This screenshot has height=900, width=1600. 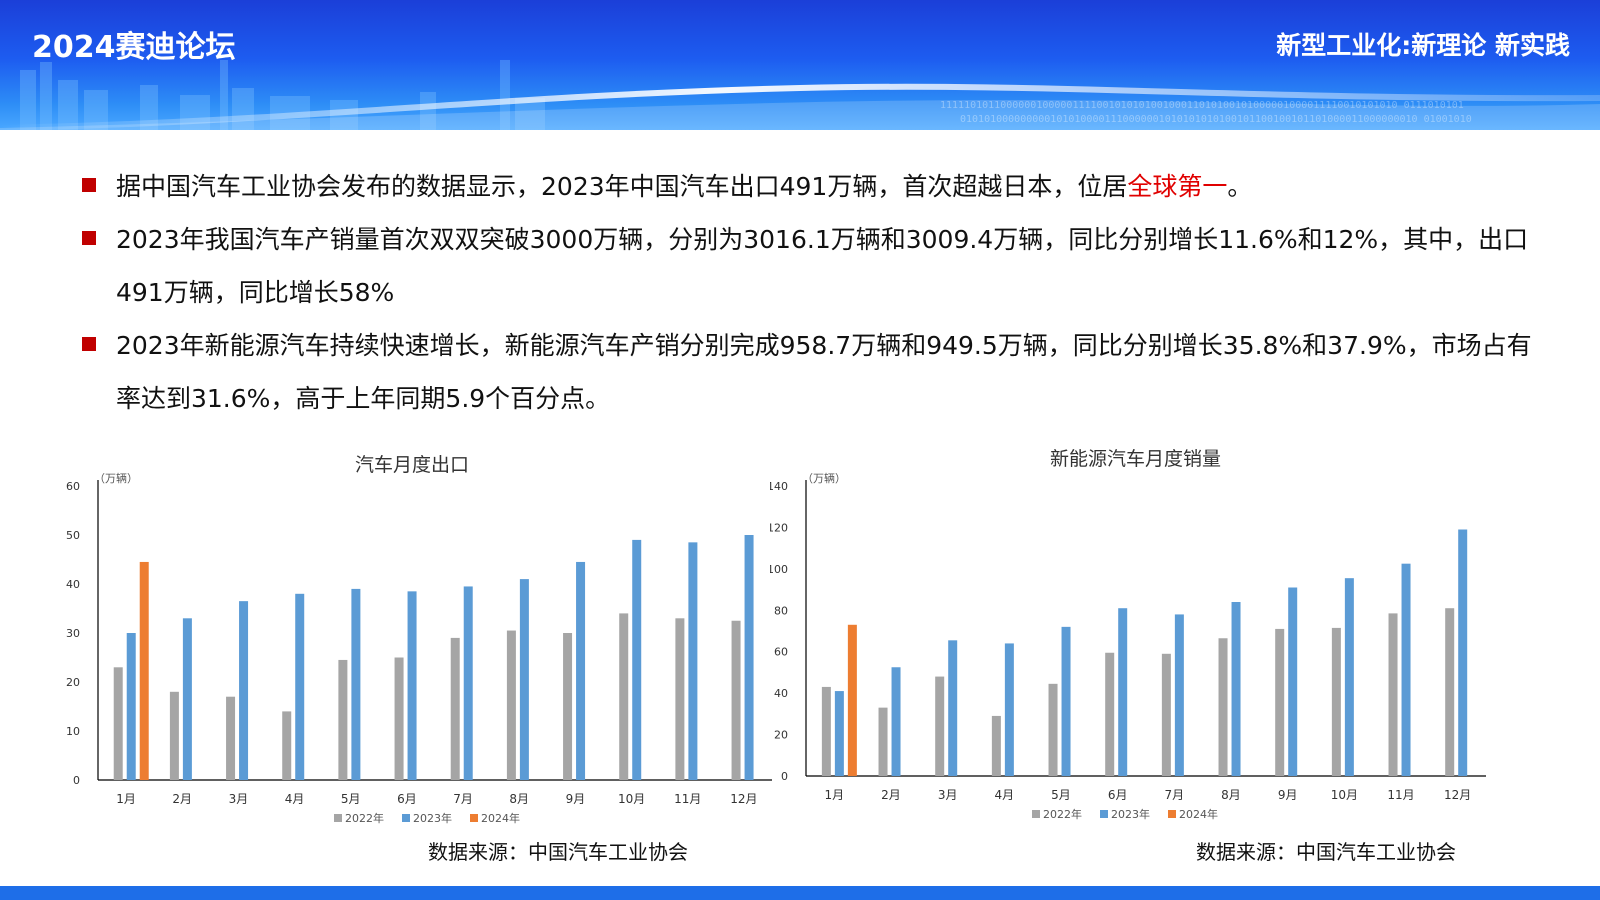 I want to click on legend-label: 2022年, so click(x=364, y=818).